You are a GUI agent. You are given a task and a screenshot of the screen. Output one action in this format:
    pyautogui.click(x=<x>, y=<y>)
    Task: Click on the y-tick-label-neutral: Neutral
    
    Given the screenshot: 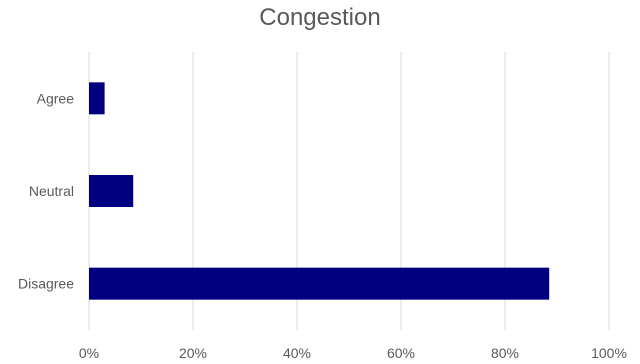 What is the action you would take?
    pyautogui.click(x=51, y=191)
    